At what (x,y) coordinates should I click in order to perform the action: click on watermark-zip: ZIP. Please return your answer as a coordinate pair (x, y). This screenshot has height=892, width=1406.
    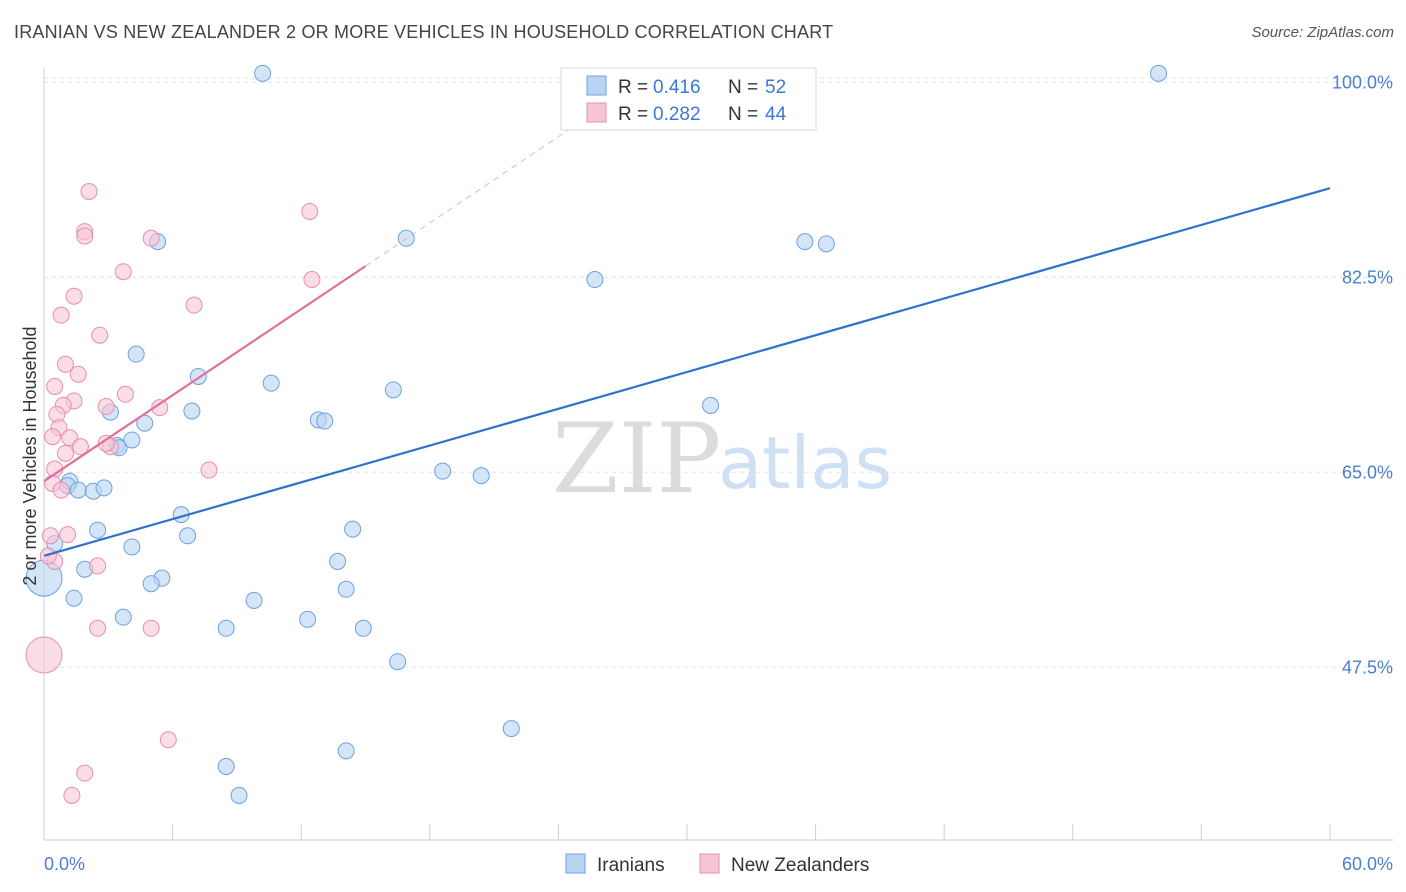
    Looking at the image, I should click on (636, 459).